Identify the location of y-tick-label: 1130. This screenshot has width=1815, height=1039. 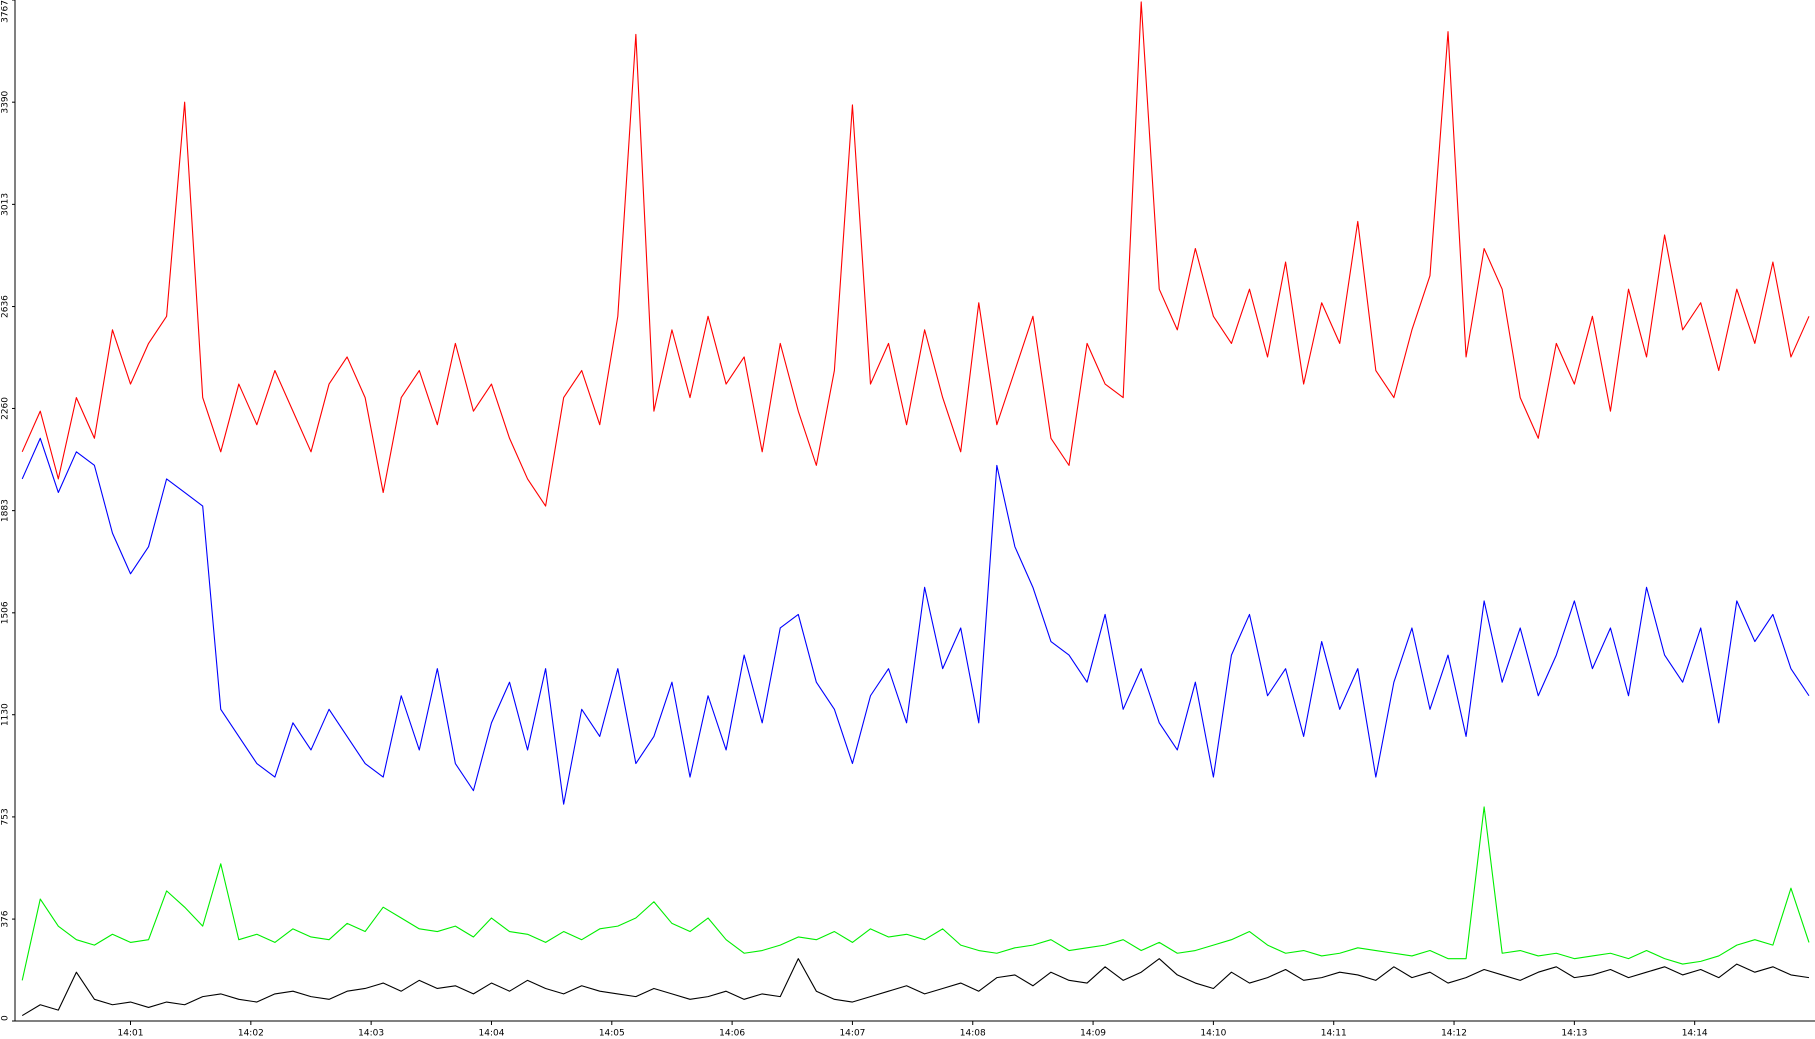
(6, 714).